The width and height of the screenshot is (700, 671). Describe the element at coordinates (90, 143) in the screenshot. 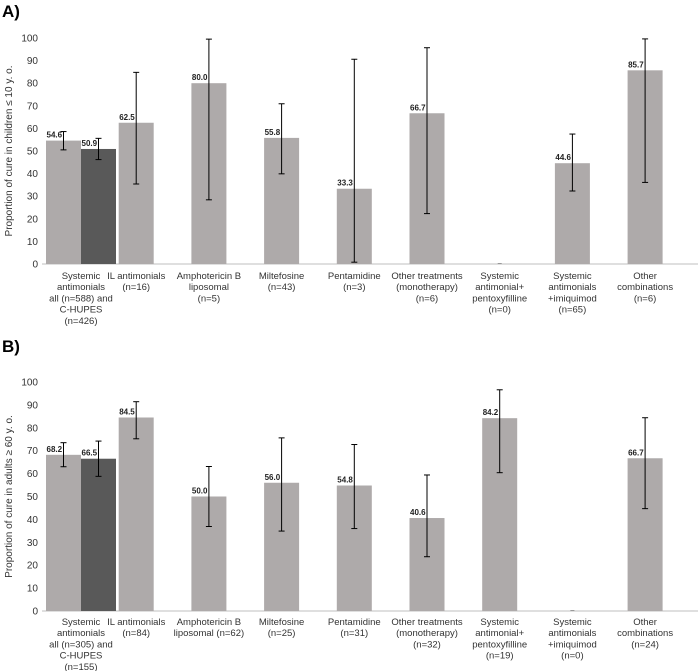

I see `data-label: 50.9` at that location.